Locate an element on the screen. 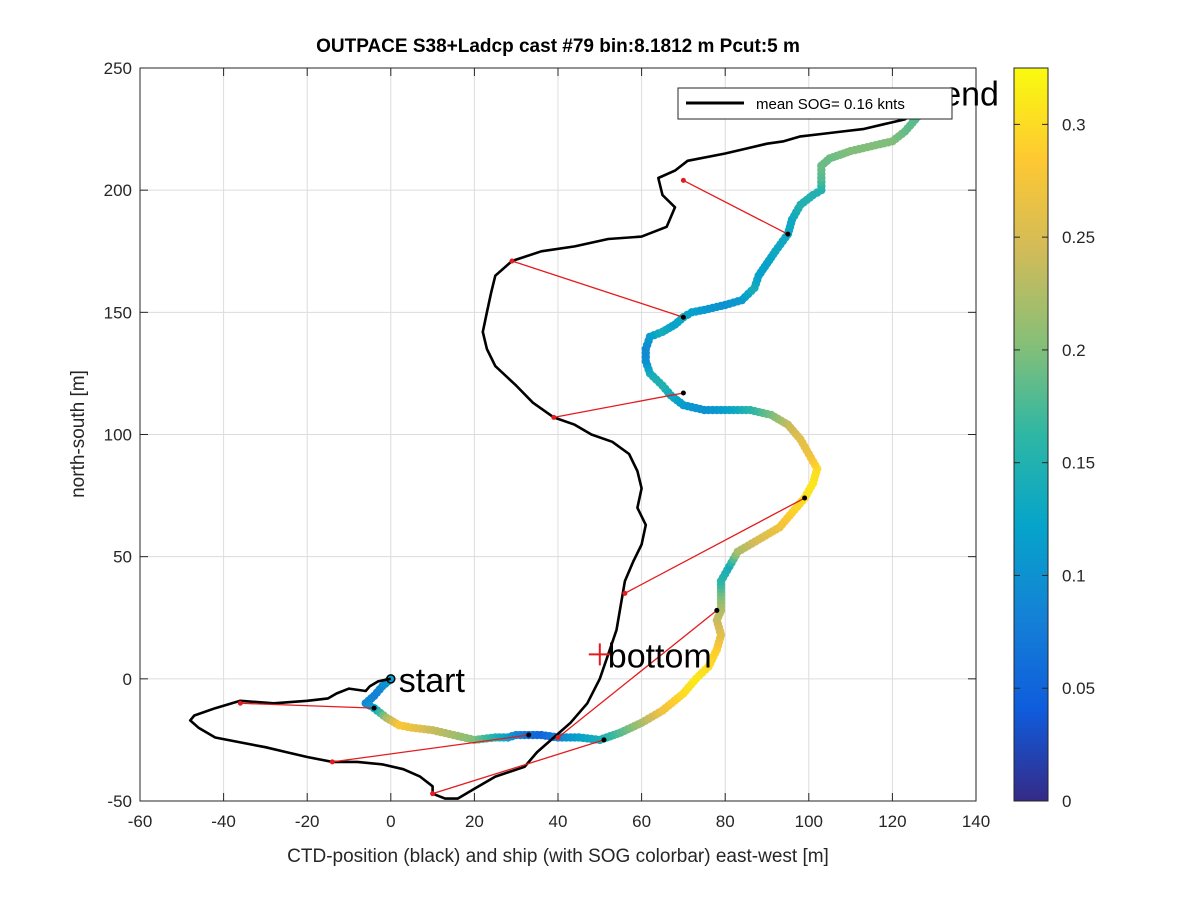 The image size is (1200, 900). y-tick-label: 200 is located at coordinates (118, 190).